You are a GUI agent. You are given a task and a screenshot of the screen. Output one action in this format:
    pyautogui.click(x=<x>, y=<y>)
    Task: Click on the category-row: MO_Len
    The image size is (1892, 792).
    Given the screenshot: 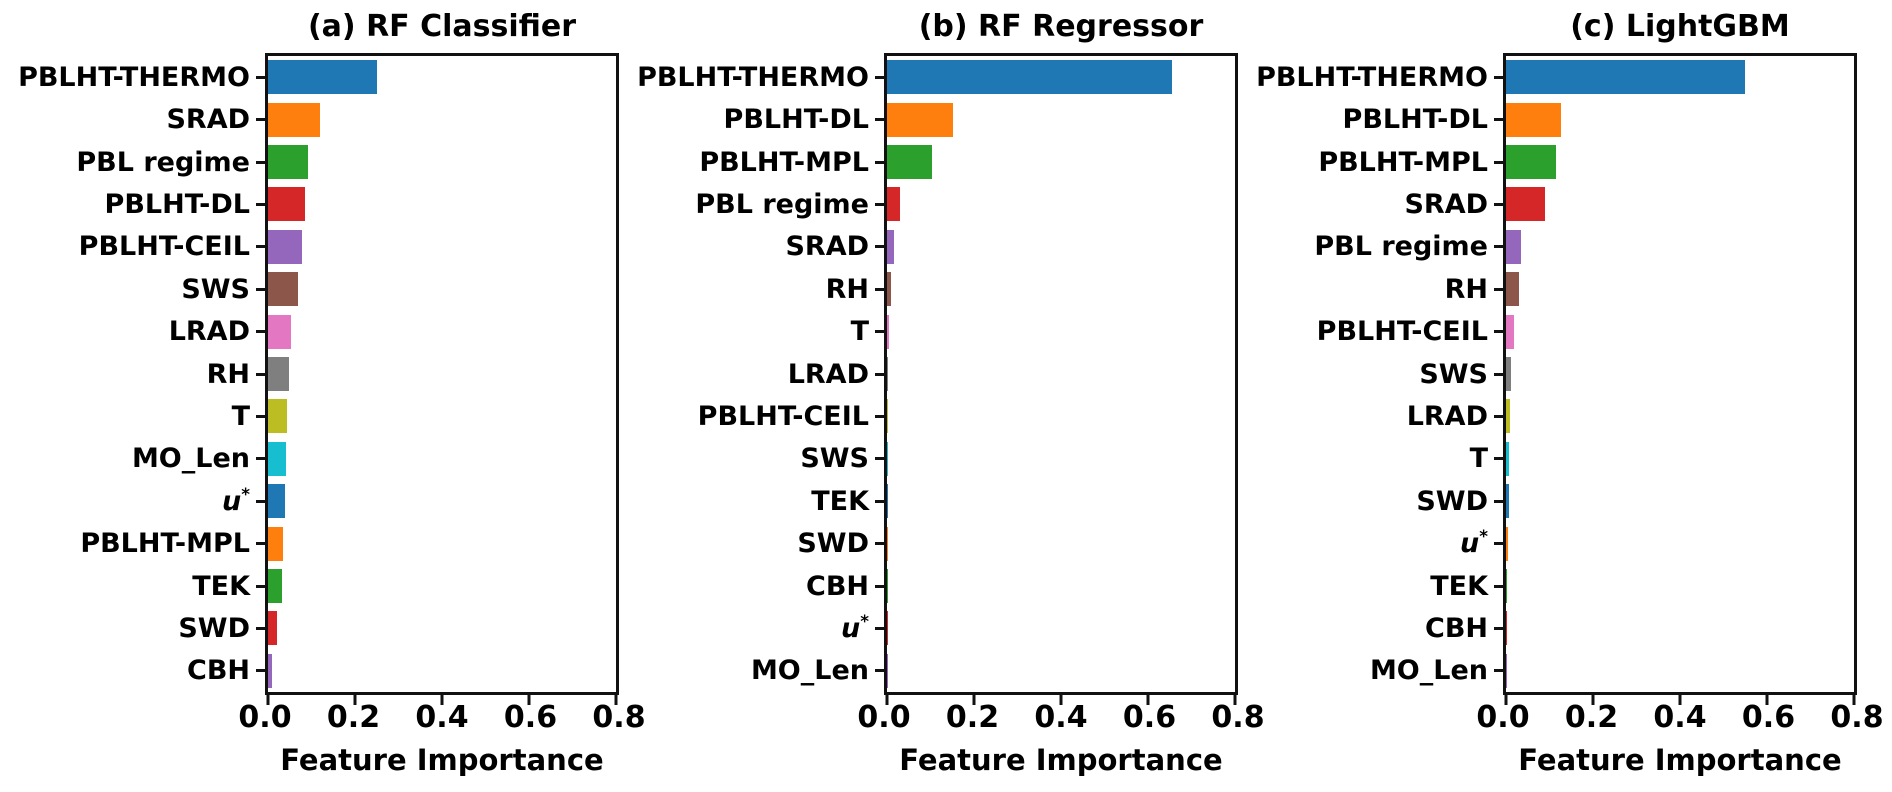 What is the action you would take?
    pyautogui.click(x=751, y=671)
    